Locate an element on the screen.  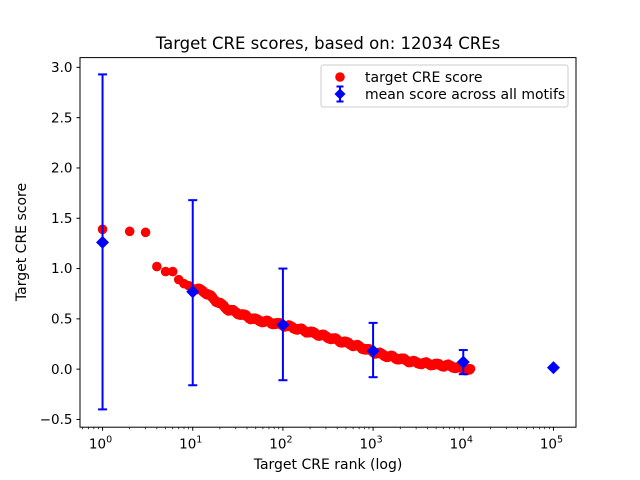
x-tick-label: 10¹ is located at coordinates (190, 444).